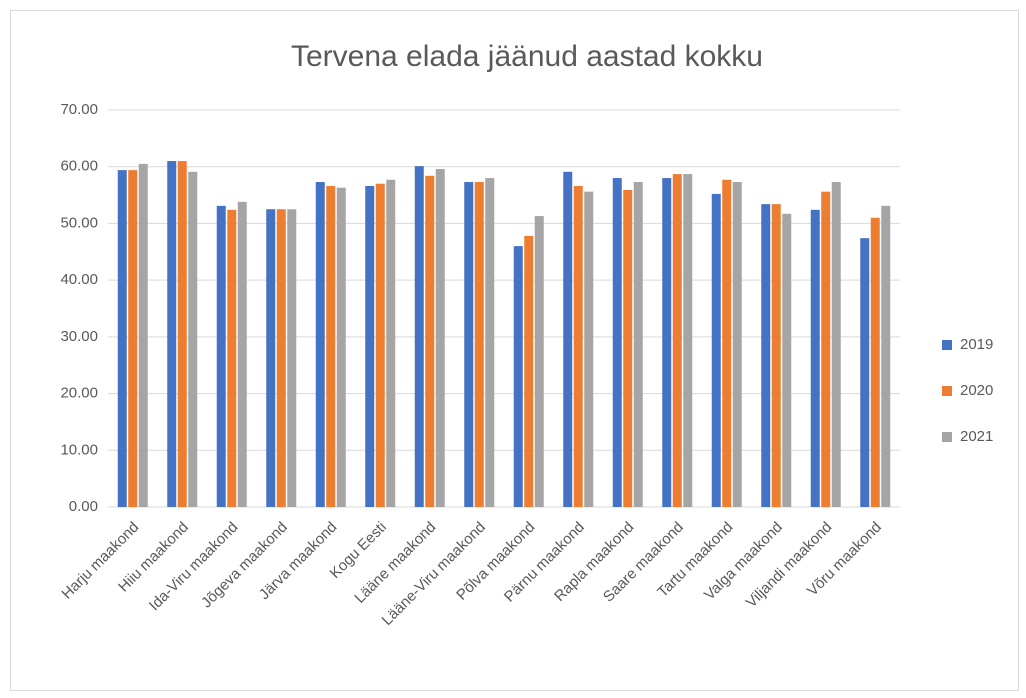  Describe the element at coordinates (79, 279) in the screenshot. I see `y-tick-label: 40.00` at that location.